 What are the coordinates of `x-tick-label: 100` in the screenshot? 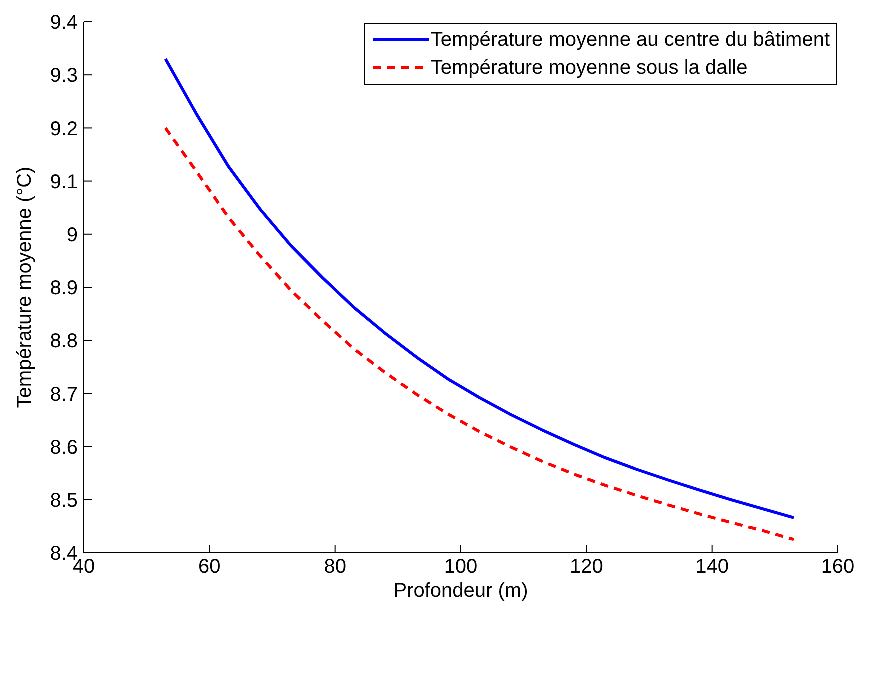 It's located at (461, 567).